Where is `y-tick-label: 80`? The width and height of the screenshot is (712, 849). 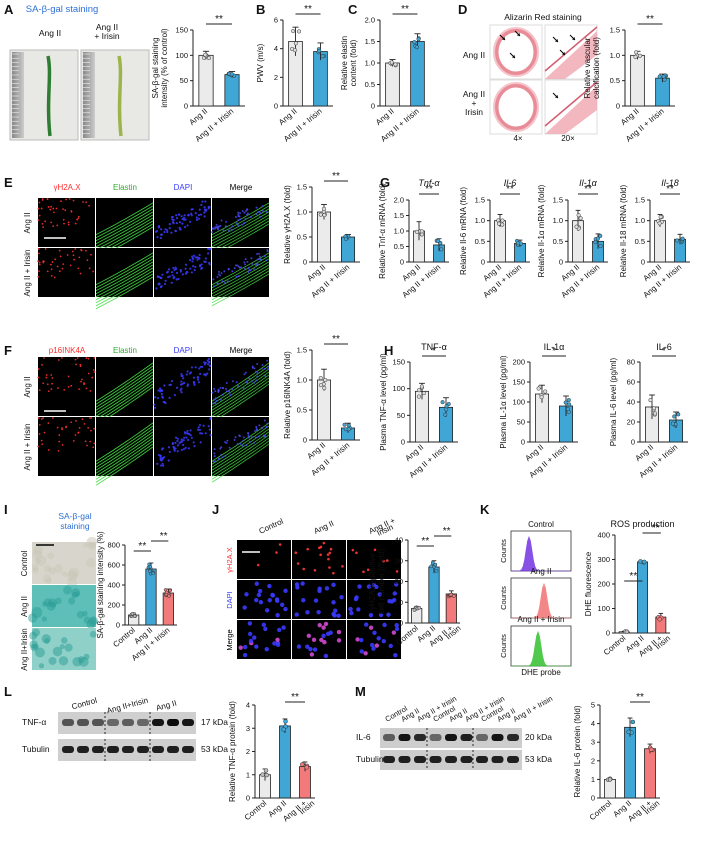 y-tick-label: 80 is located at coordinates (631, 362).